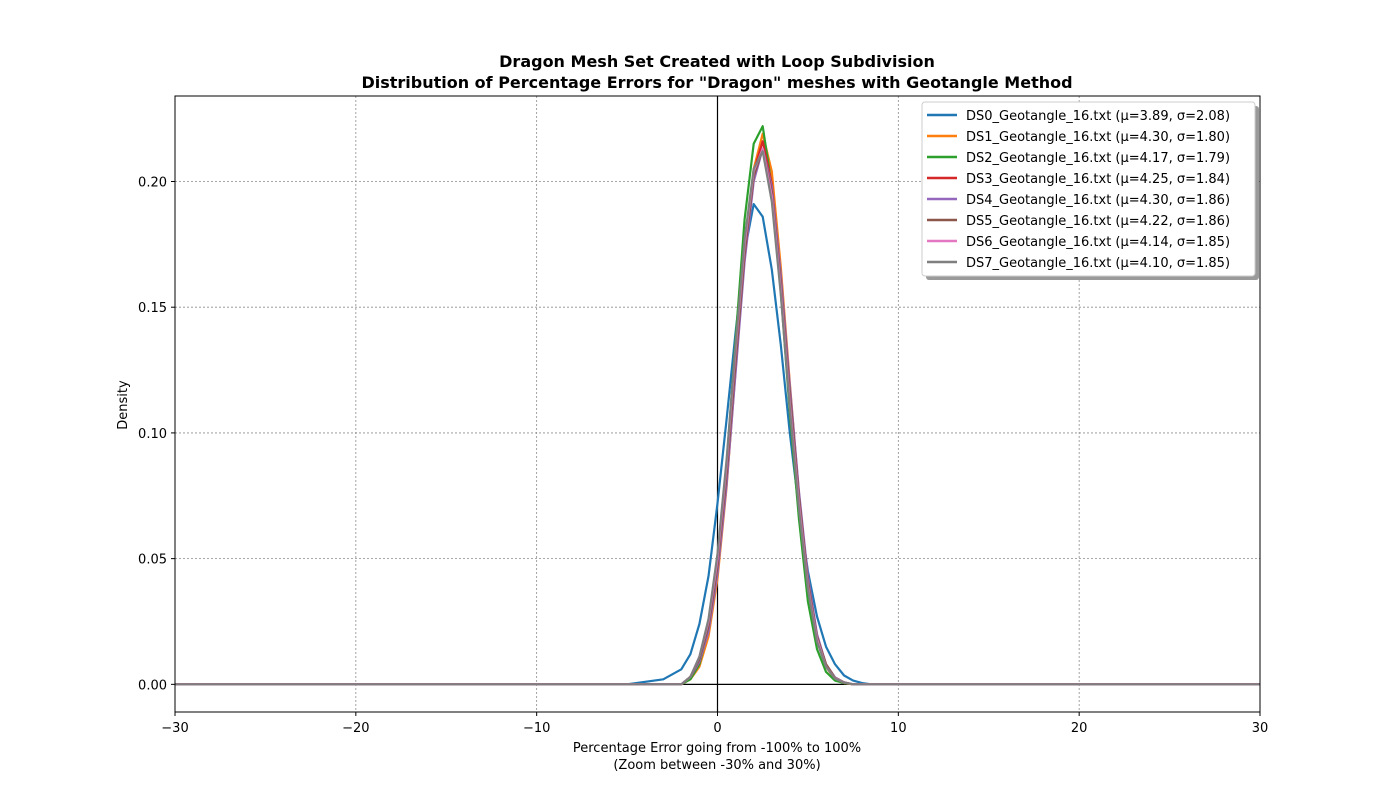 The width and height of the screenshot is (1400, 800). What do you see at coordinates (152, 182) in the screenshot?
I see `y-tick-label: 0.20` at bounding box center [152, 182].